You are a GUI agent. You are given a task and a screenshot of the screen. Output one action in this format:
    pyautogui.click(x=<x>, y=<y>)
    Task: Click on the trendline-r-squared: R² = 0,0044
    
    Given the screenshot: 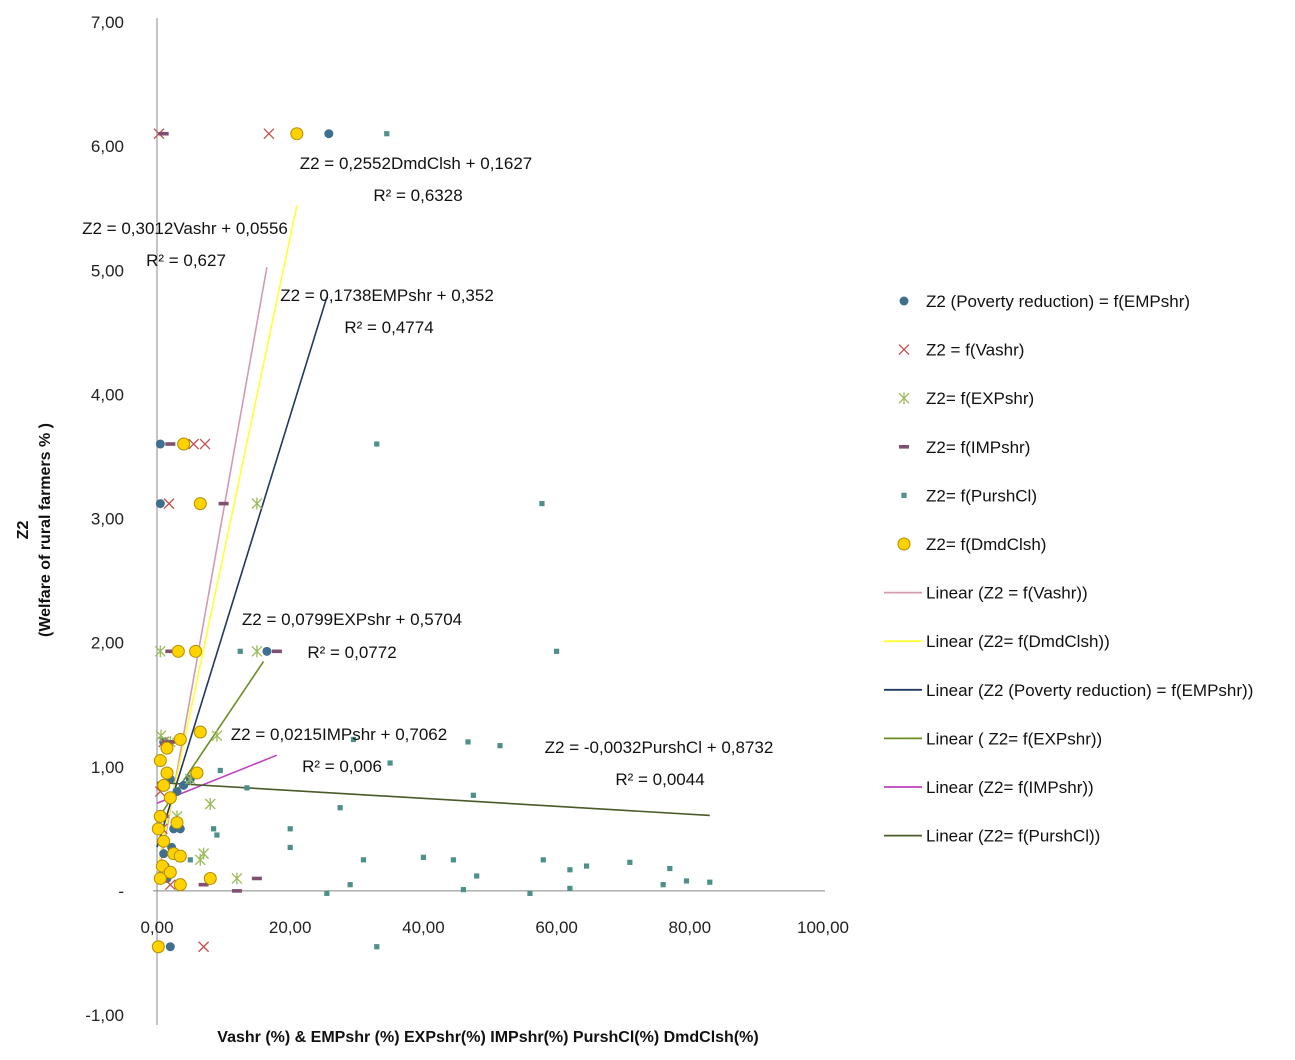 What is the action you would take?
    pyautogui.click(x=659, y=779)
    